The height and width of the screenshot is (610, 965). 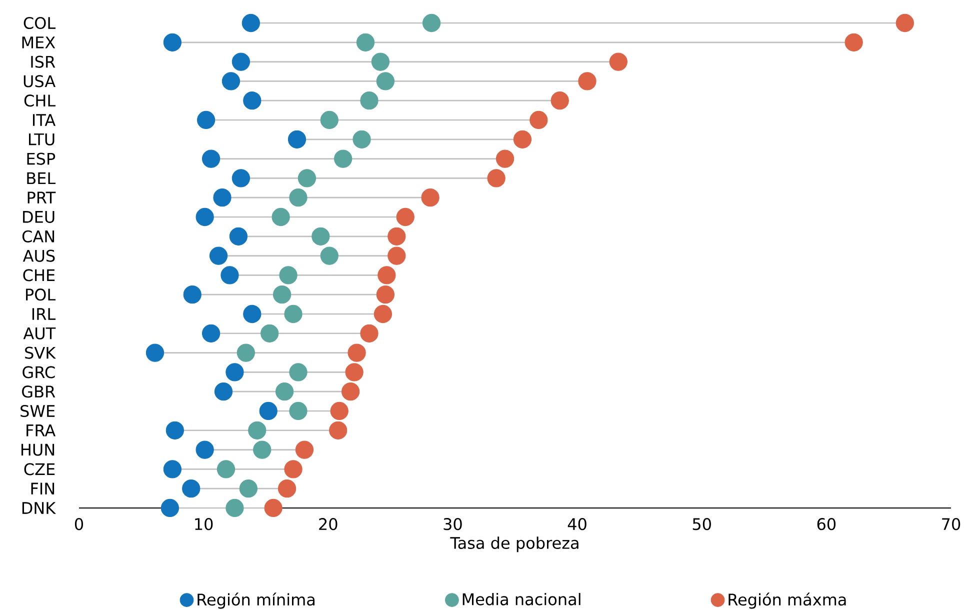 I want to click on y-tick-label: MEX, so click(x=39, y=42).